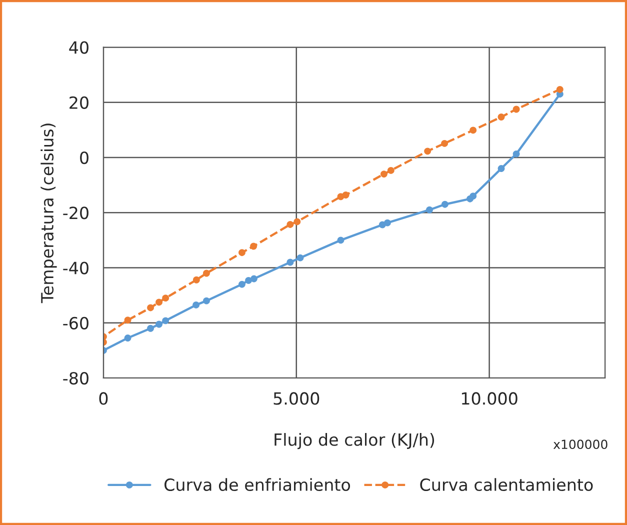  Describe the element at coordinates (75, 268) in the screenshot. I see `y-tick-label: -40` at that location.